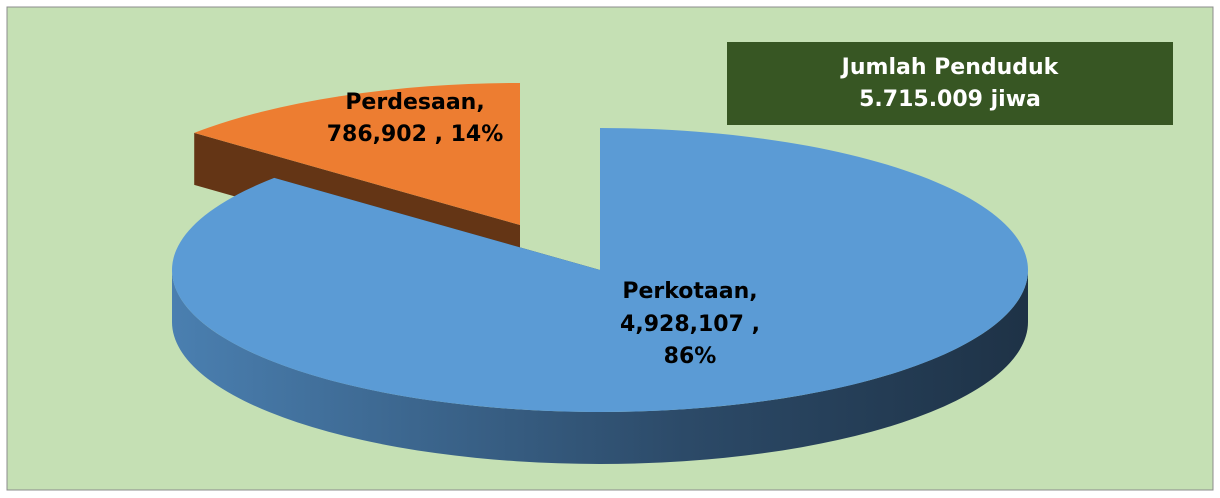 Image resolution: width=1220 pixels, height=498 pixels. What do you see at coordinates (415, 134) in the screenshot?
I see `data-label: 786,902 , 14%` at bounding box center [415, 134].